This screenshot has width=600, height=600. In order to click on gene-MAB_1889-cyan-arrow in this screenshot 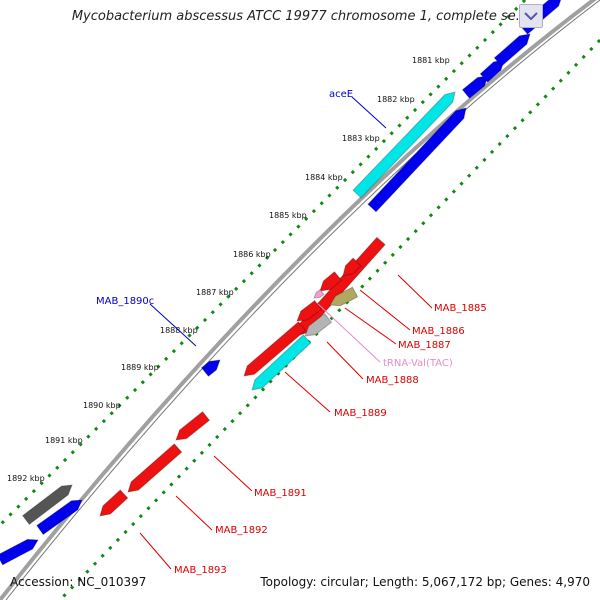, I will do `click(281, 362)`.